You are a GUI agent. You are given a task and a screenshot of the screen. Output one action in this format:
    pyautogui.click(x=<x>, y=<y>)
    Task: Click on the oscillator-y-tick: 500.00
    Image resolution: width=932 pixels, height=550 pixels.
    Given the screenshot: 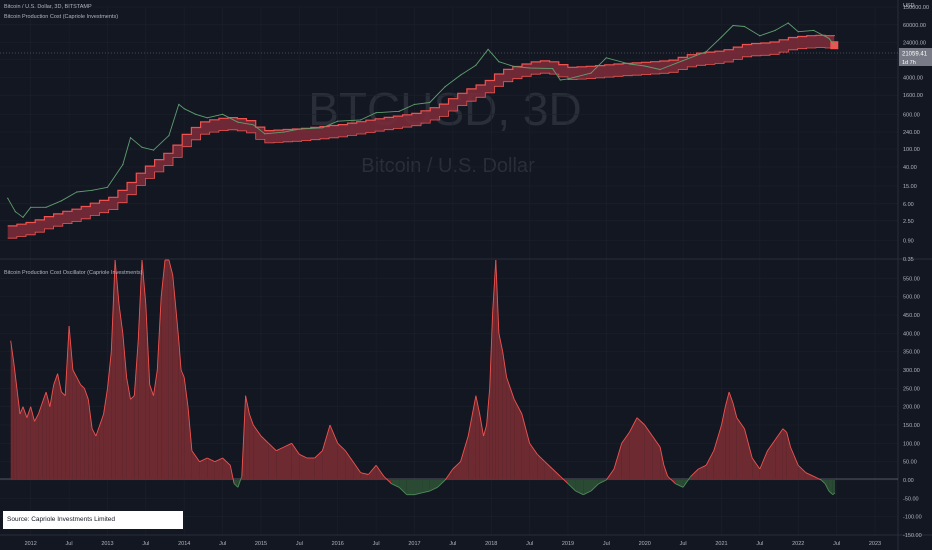 What is the action you would take?
    pyautogui.click(x=911, y=298)
    